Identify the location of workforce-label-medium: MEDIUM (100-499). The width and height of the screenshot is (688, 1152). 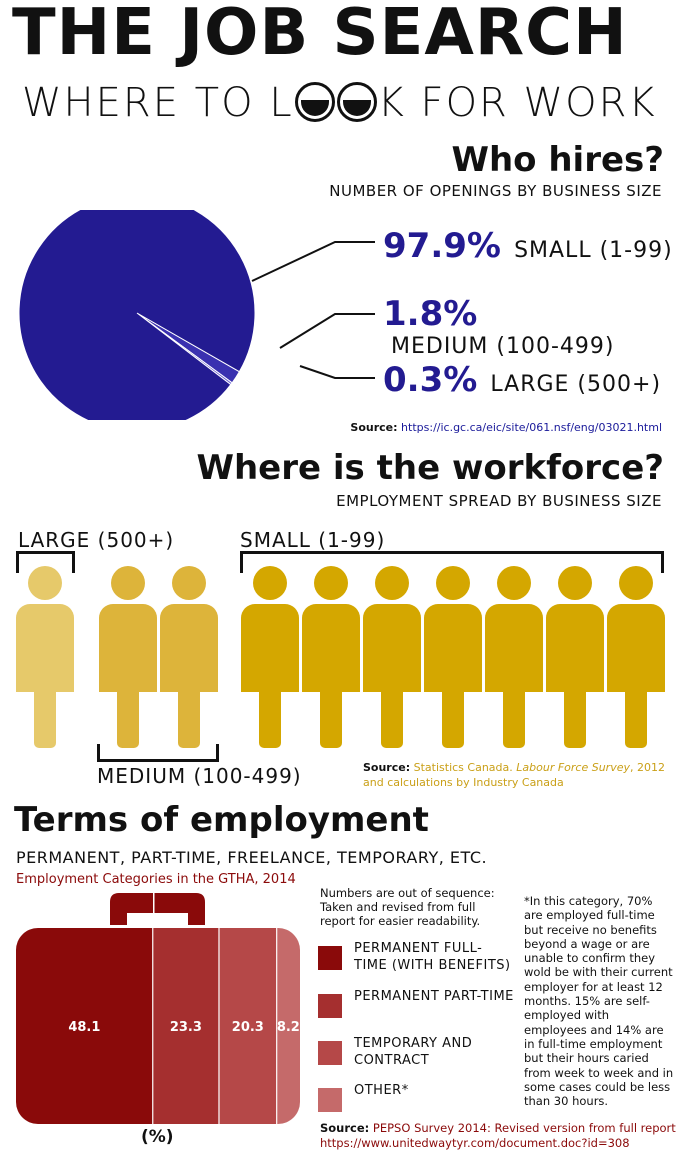
(199, 776).